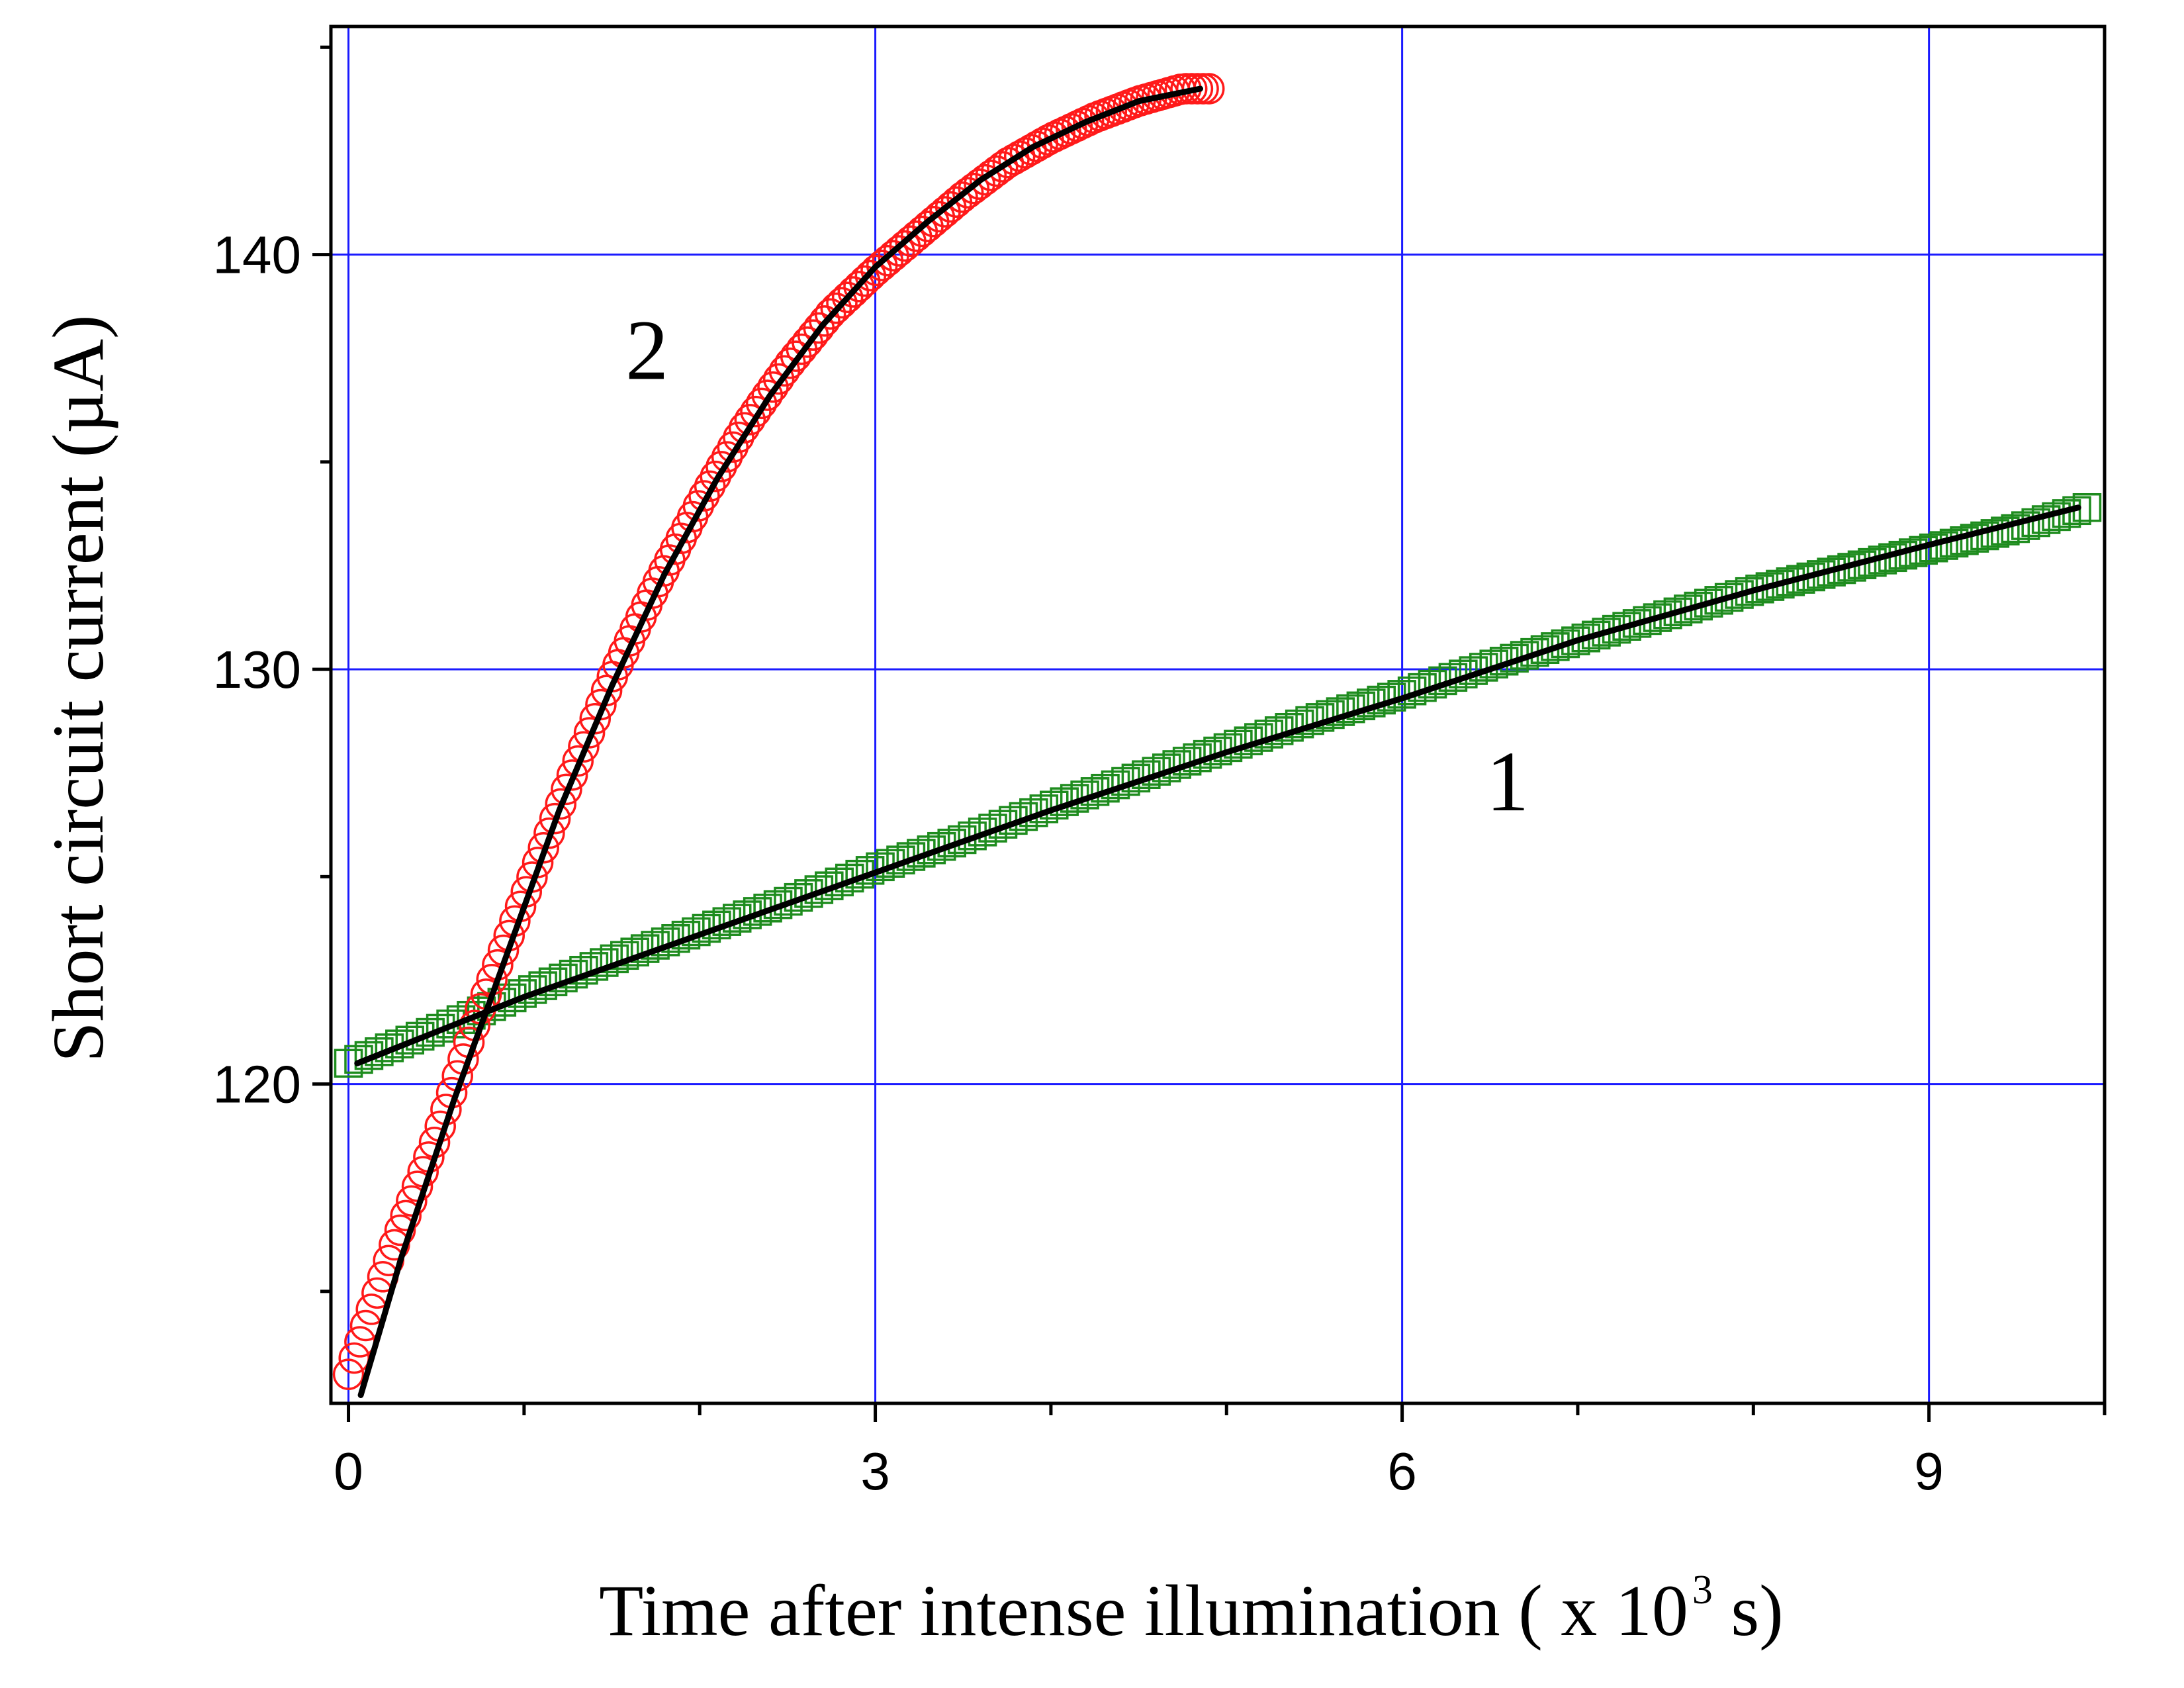 Image resolution: width=2184 pixels, height=1688 pixels. What do you see at coordinates (1703, 1590) in the screenshot?
I see `x-axis-title-superscript: 3` at bounding box center [1703, 1590].